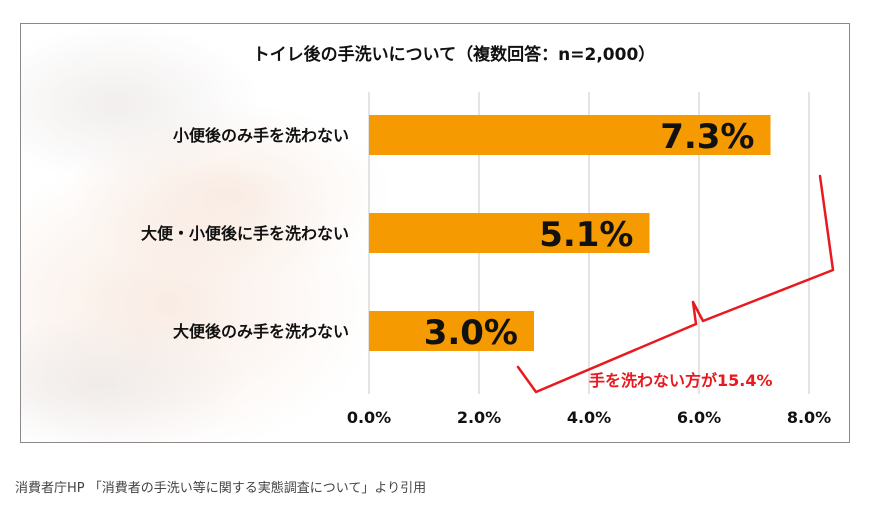 The height and width of the screenshot is (506, 886). What do you see at coordinates (221, 488) in the screenshot?
I see `source-caption: 消費者庁HP 「消費者の手洗い等に関する実態調査について」より引用` at bounding box center [221, 488].